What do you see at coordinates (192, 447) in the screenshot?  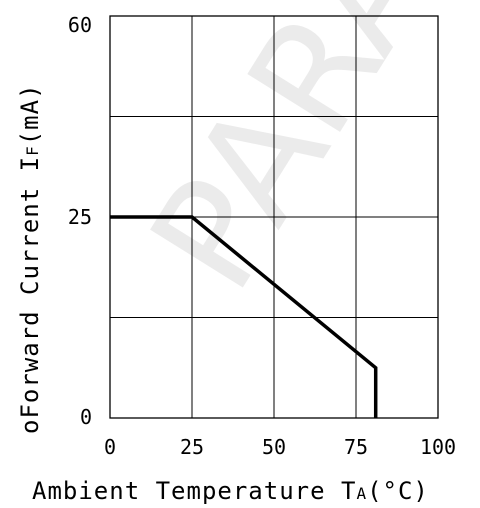 I see `x-tick-label: 25` at bounding box center [192, 447].